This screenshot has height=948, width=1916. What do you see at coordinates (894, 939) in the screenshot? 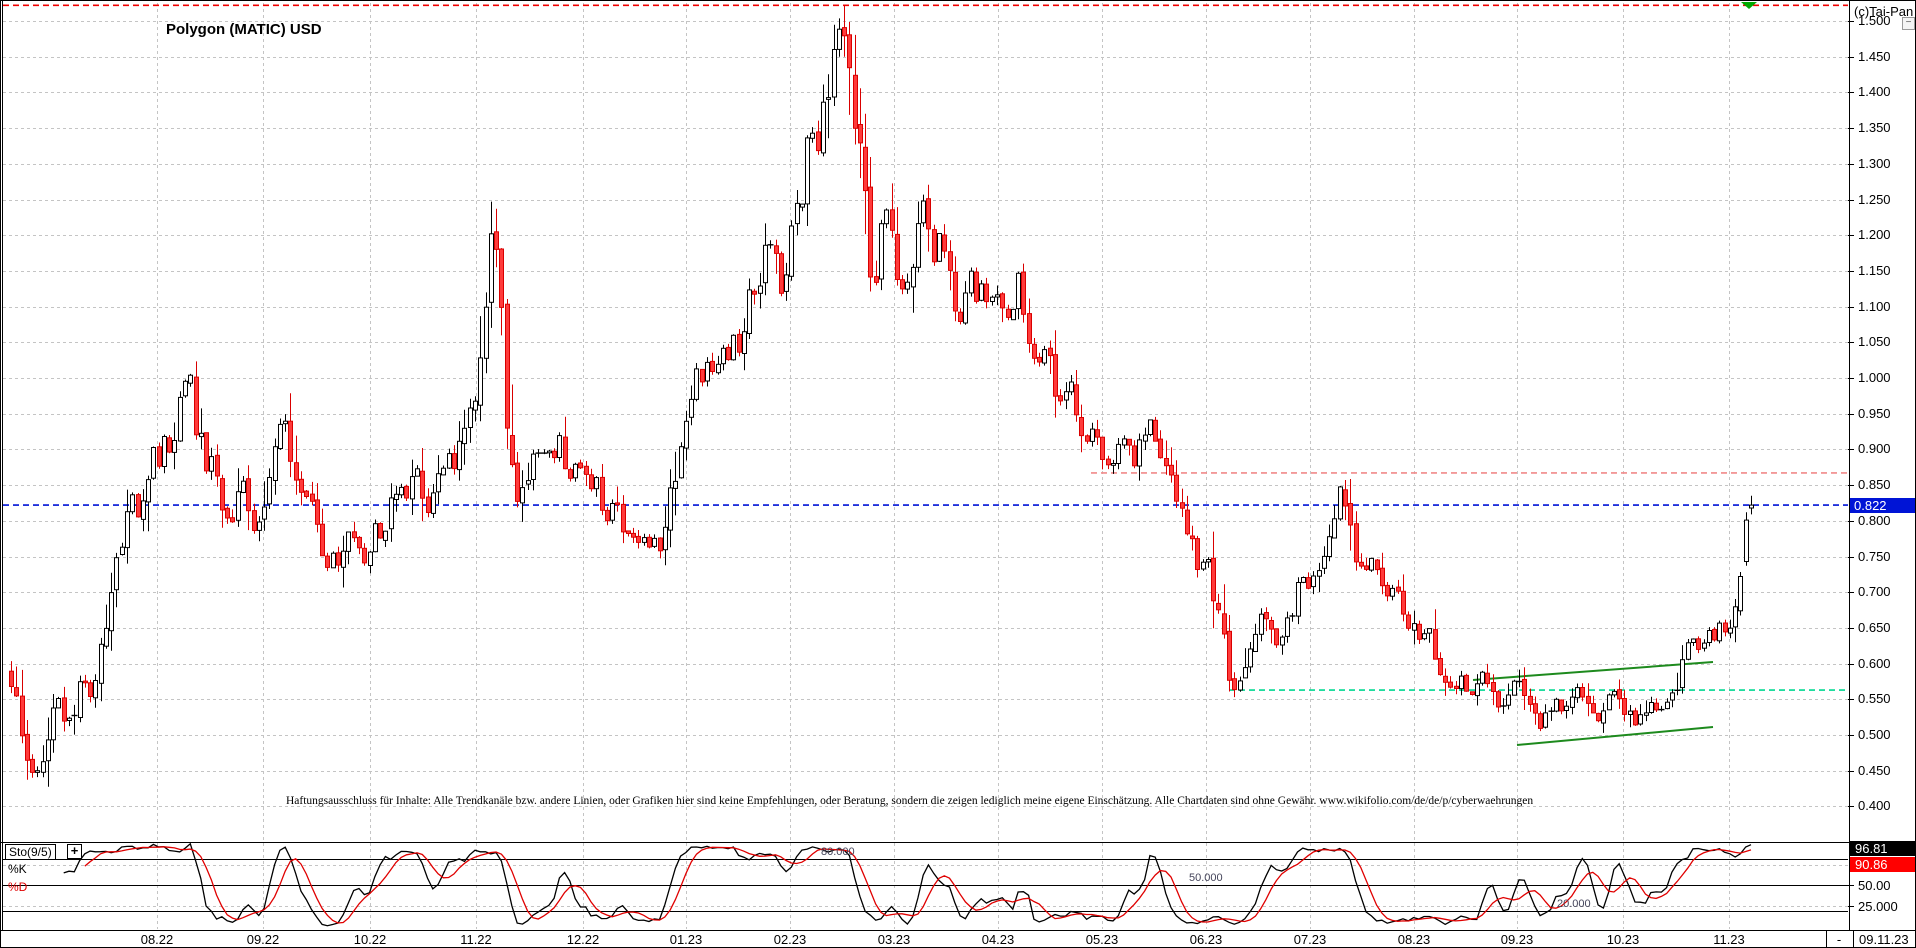
I see `time-axis-label: 03.23` at bounding box center [894, 939].